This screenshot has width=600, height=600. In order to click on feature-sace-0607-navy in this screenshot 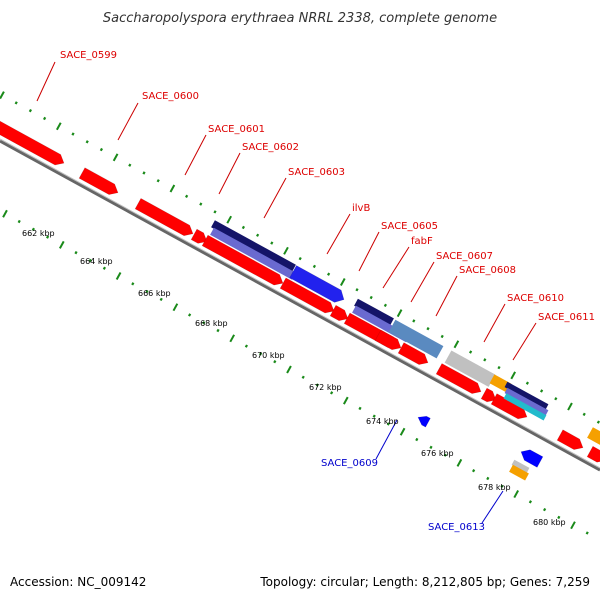, I will do `click(374, 312)`.